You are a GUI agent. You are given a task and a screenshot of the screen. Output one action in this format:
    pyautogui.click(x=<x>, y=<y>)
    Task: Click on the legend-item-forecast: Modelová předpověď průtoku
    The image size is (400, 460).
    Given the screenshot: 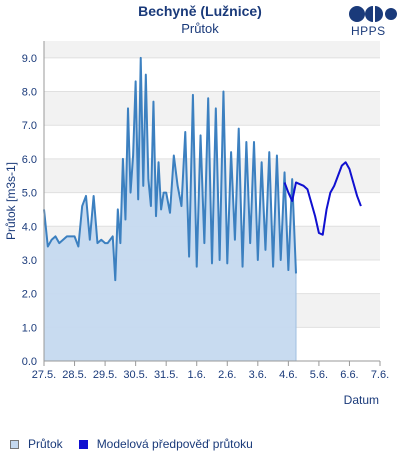 What is the action you would take?
    pyautogui.click(x=165, y=444)
    